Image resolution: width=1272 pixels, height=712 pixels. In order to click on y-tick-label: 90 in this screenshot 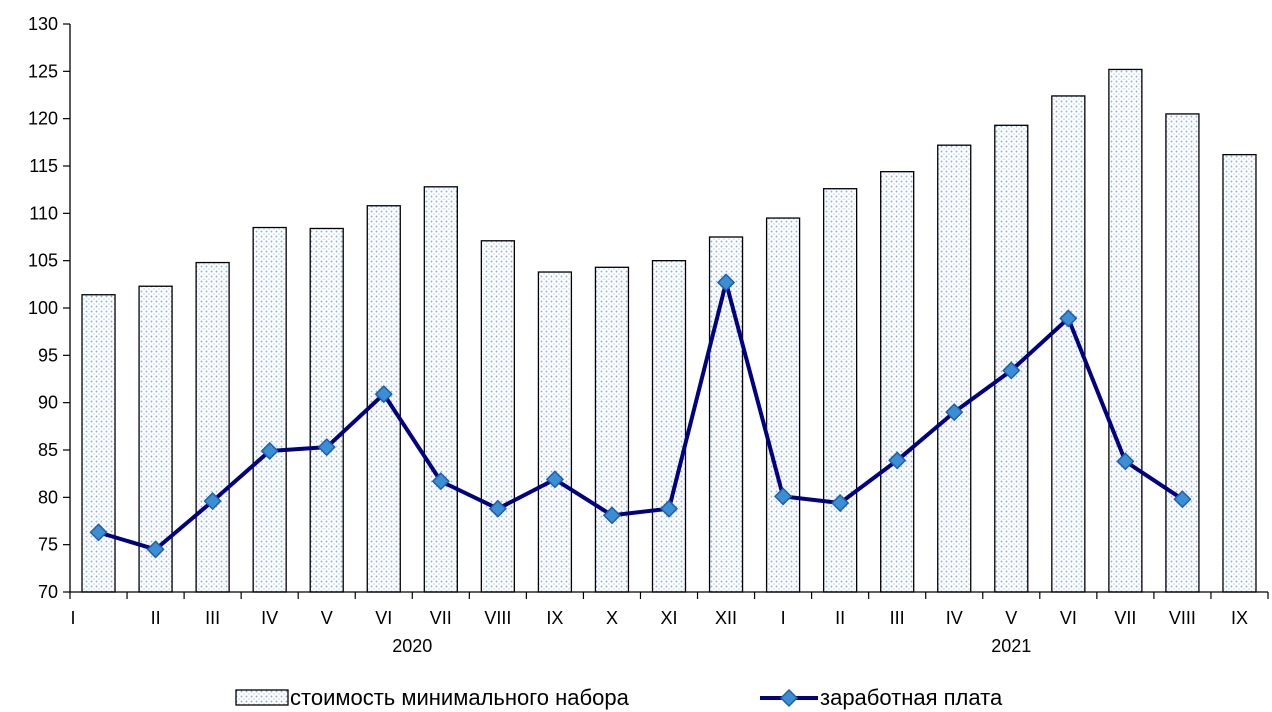, I will do `click(48, 403)`.